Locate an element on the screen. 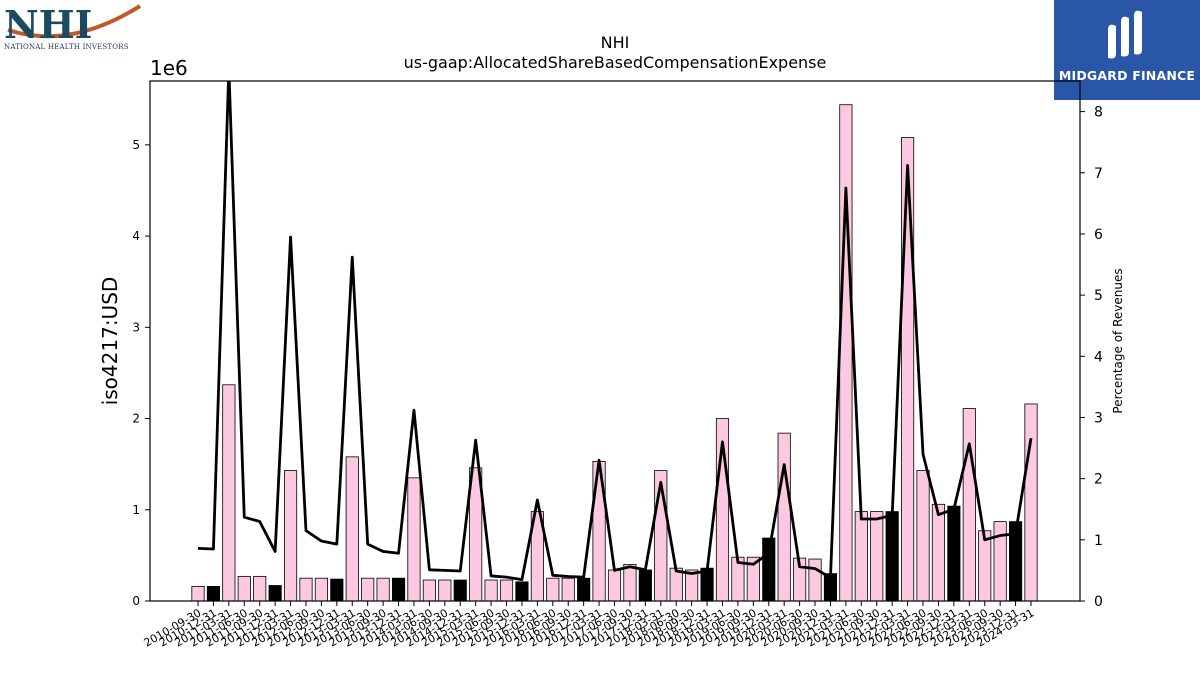 The image size is (1200, 675). y-tick-label: 5 is located at coordinates (136, 145).